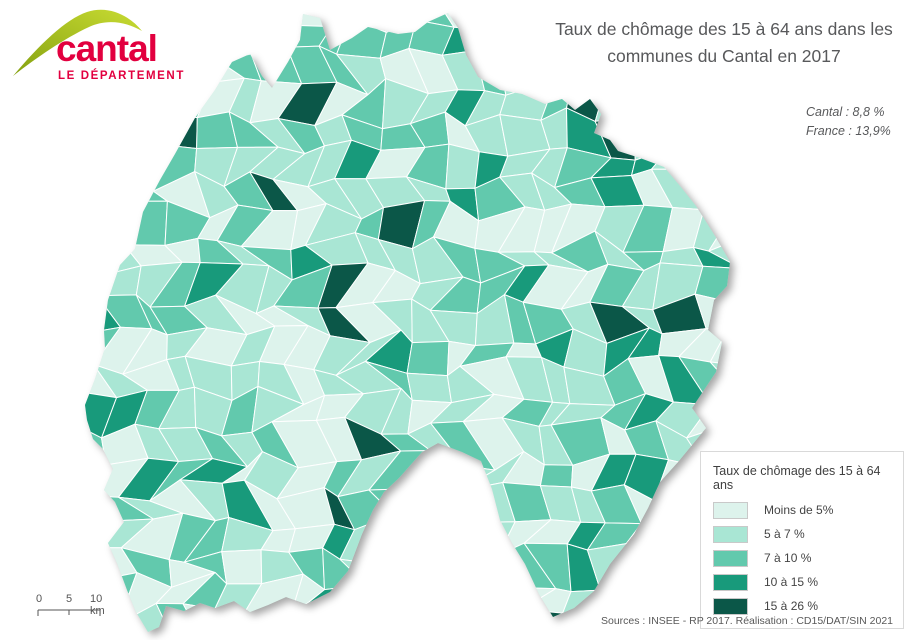  What do you see at coordinates (724, 56) in the screenshot?
I see `page-title-line2: communes du Cantal en 2017` at bounding box center [724, 56].